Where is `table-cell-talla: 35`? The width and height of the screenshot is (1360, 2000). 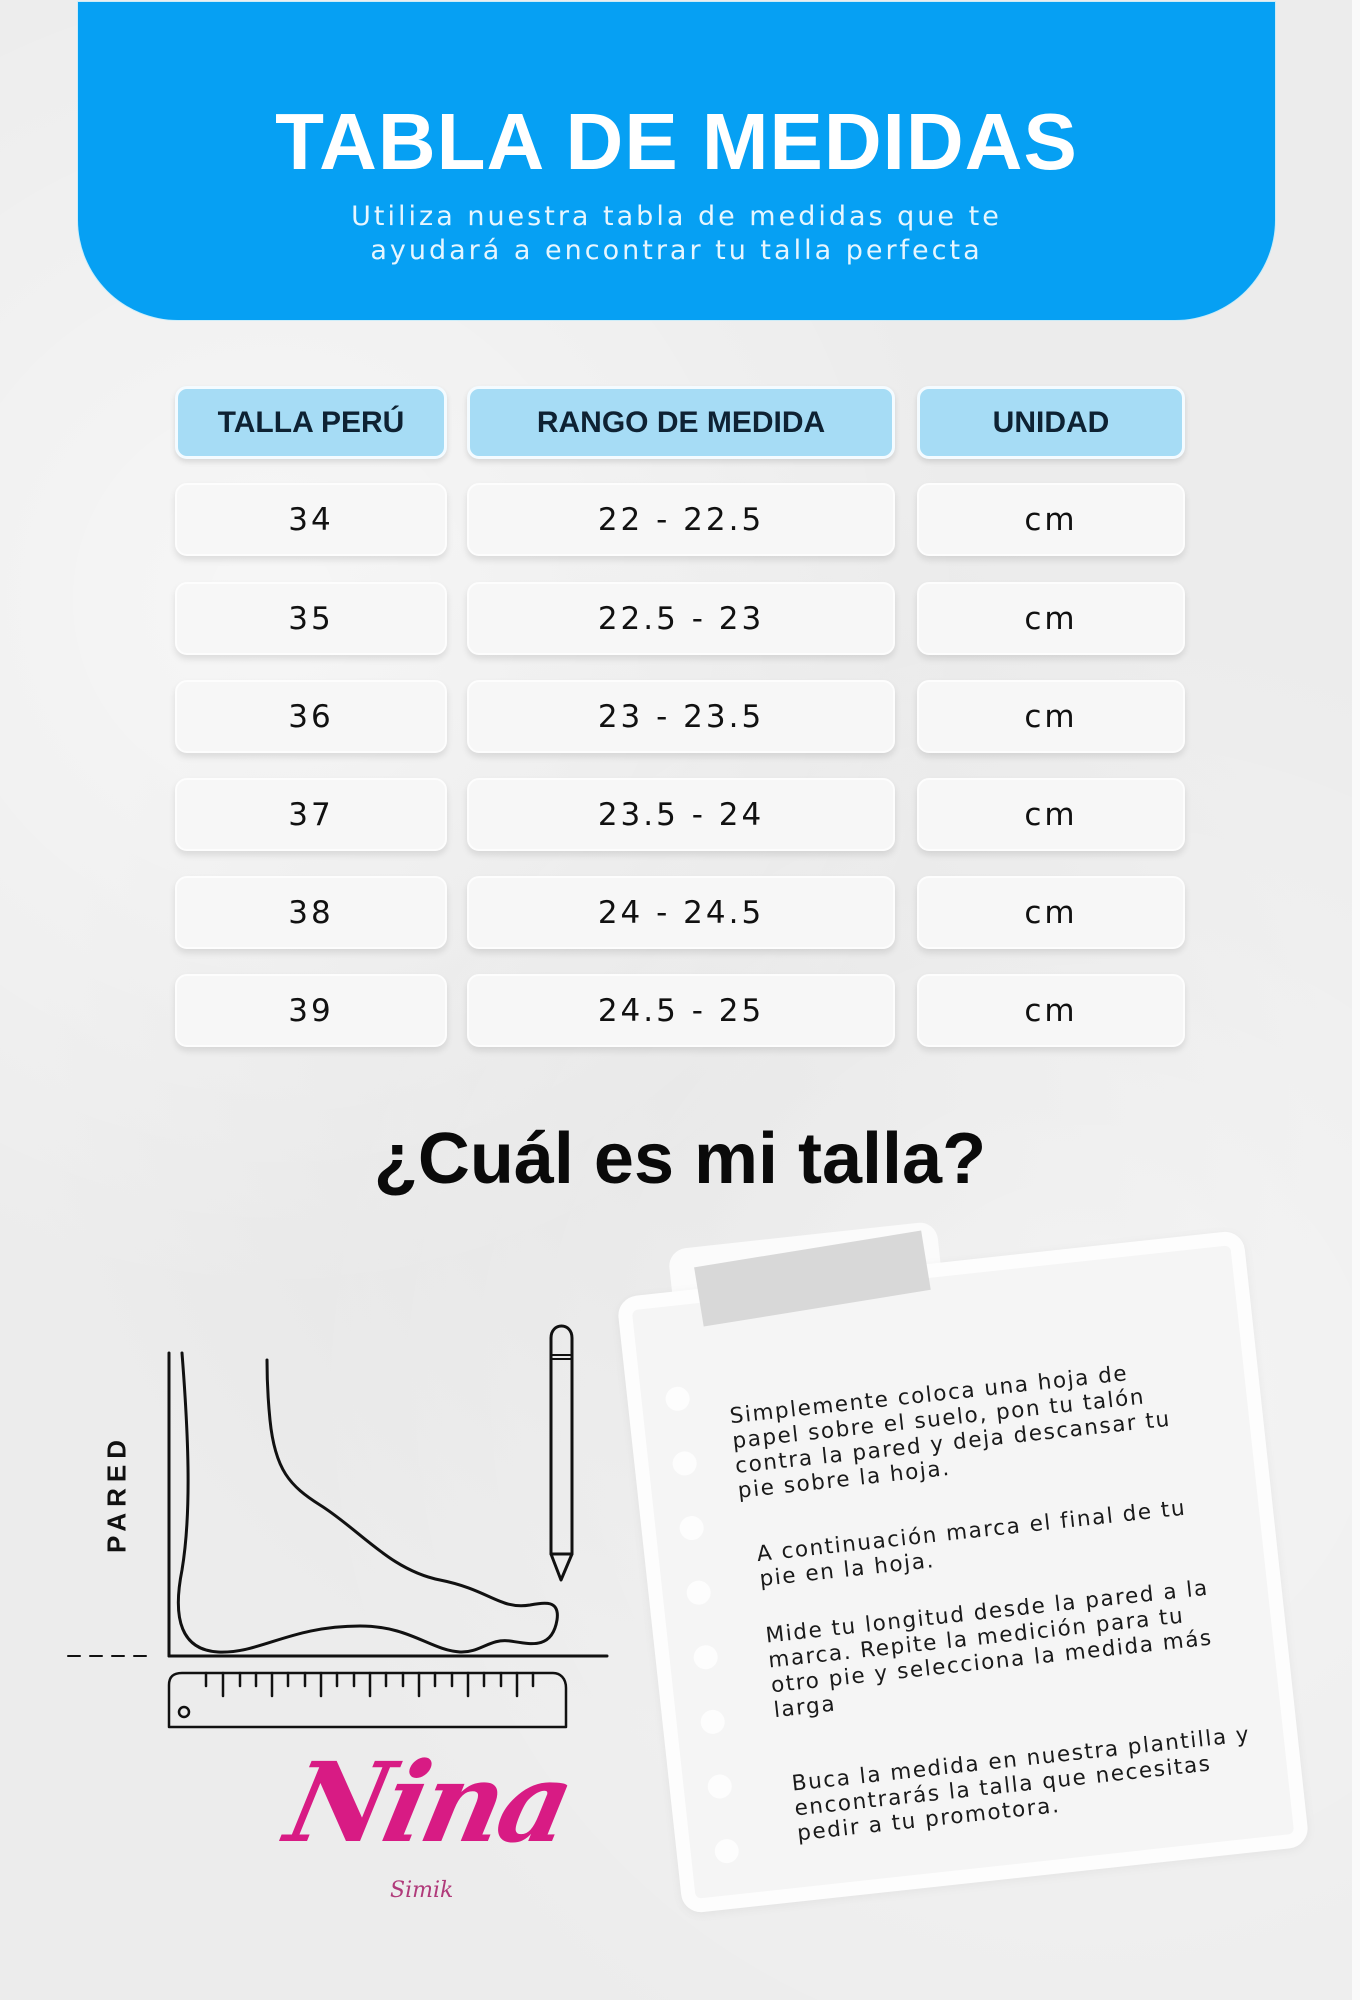
table-cell-talla: 35 is located at coordinates (311, 618).